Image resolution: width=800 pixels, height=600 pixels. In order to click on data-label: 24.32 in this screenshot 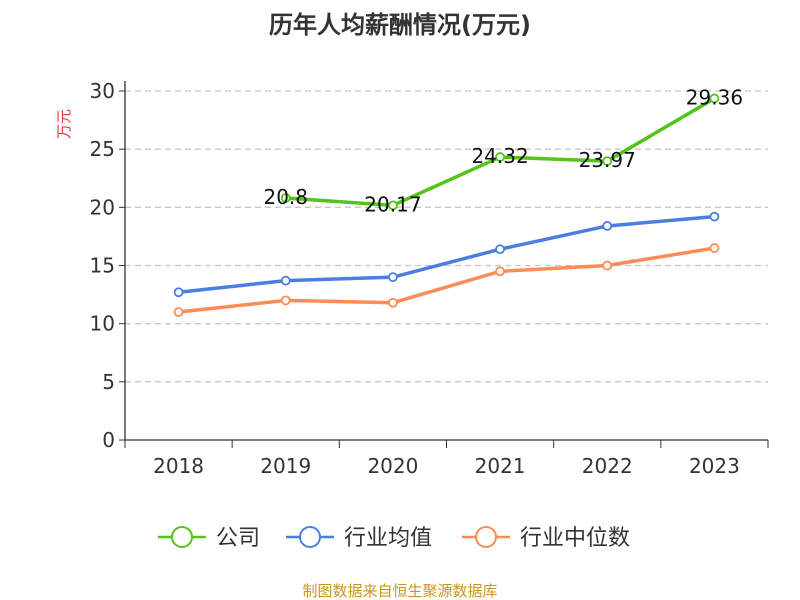, I will do `click(499, 156)`.